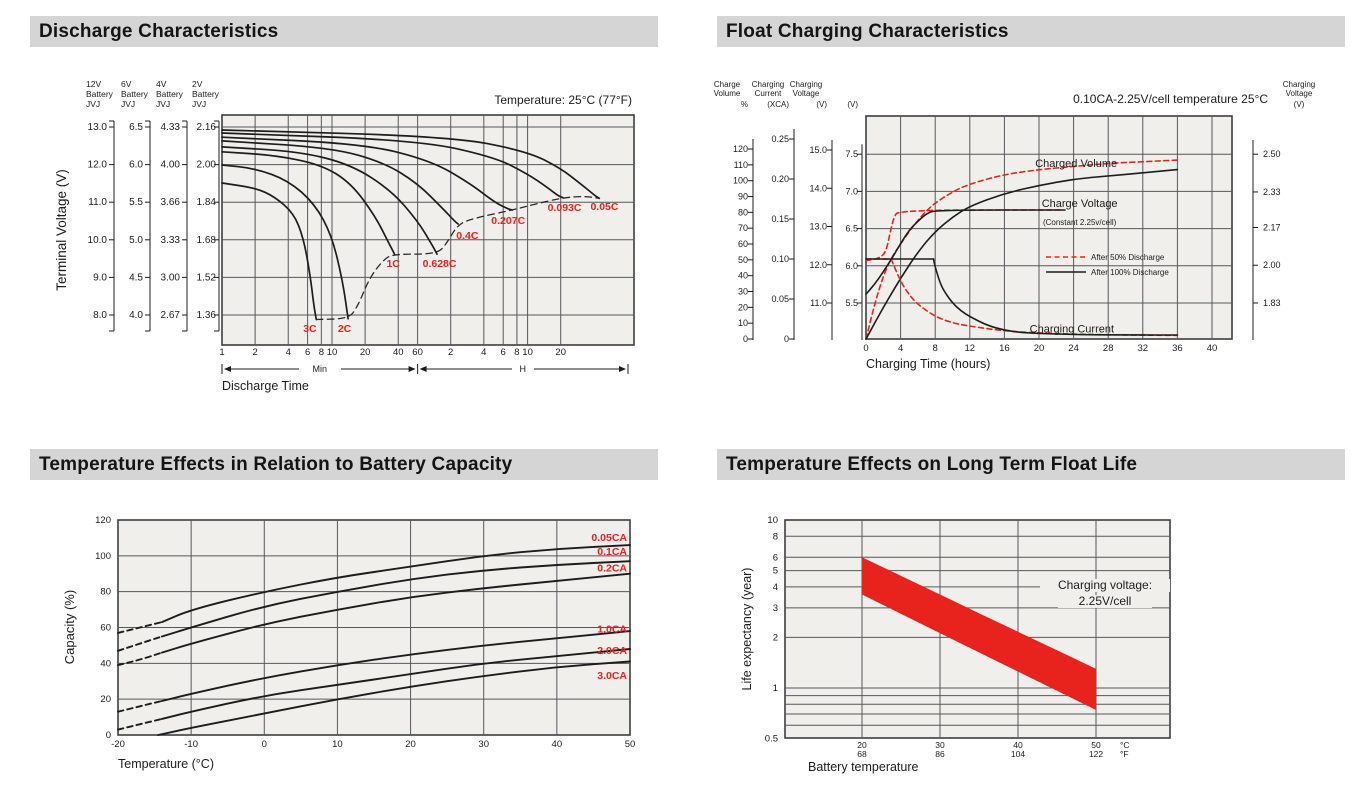 This screenshot has width=1365, height=795. I want to click on x-tick-label: 0, so click(865, 348).